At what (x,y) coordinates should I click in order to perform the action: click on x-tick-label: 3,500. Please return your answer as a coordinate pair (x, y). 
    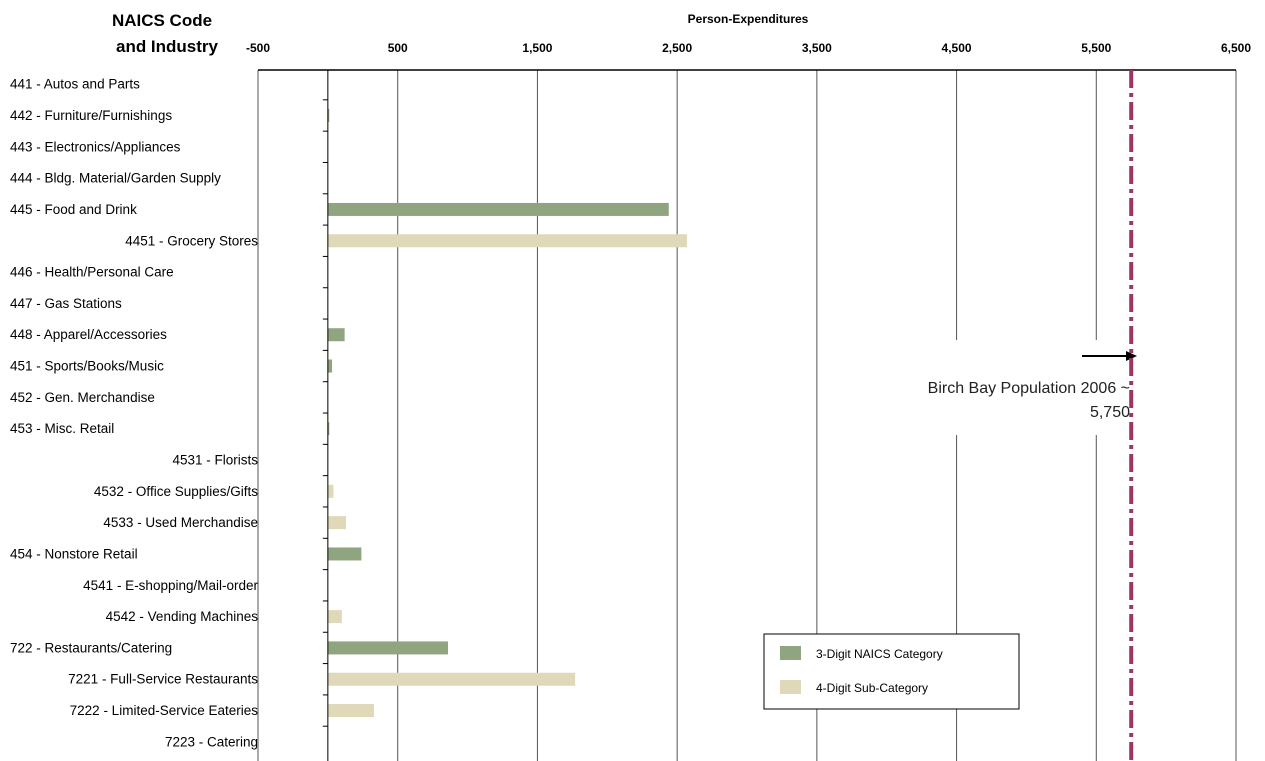
    Looking at the image, I should click on (817, 48).